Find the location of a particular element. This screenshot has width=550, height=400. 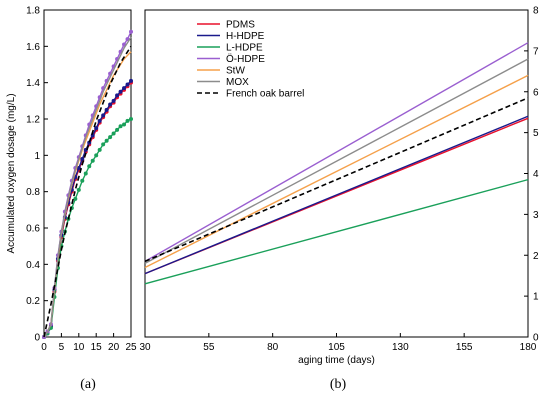

legend-item-h-hdpe: H-HDPE is located at coordinates (231, 36).